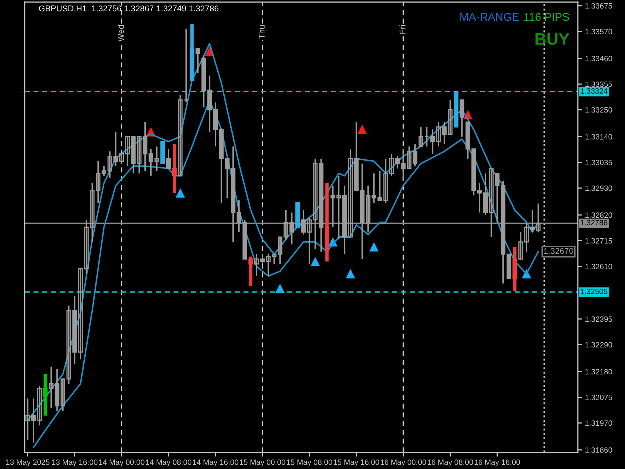 This screenshot has height=469, width=625. Describe the element at coordinates (121, 33) in the screenshot. I see `ref-line-label: Wed` at that location.